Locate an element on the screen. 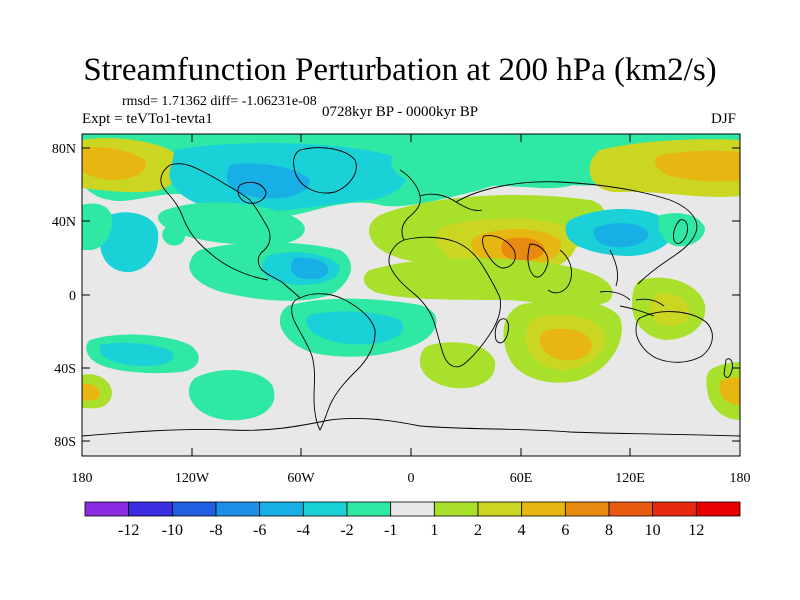 This screenshot has width=800, height=600. colorbar-label: 1 is located at coordinates (434, 530).